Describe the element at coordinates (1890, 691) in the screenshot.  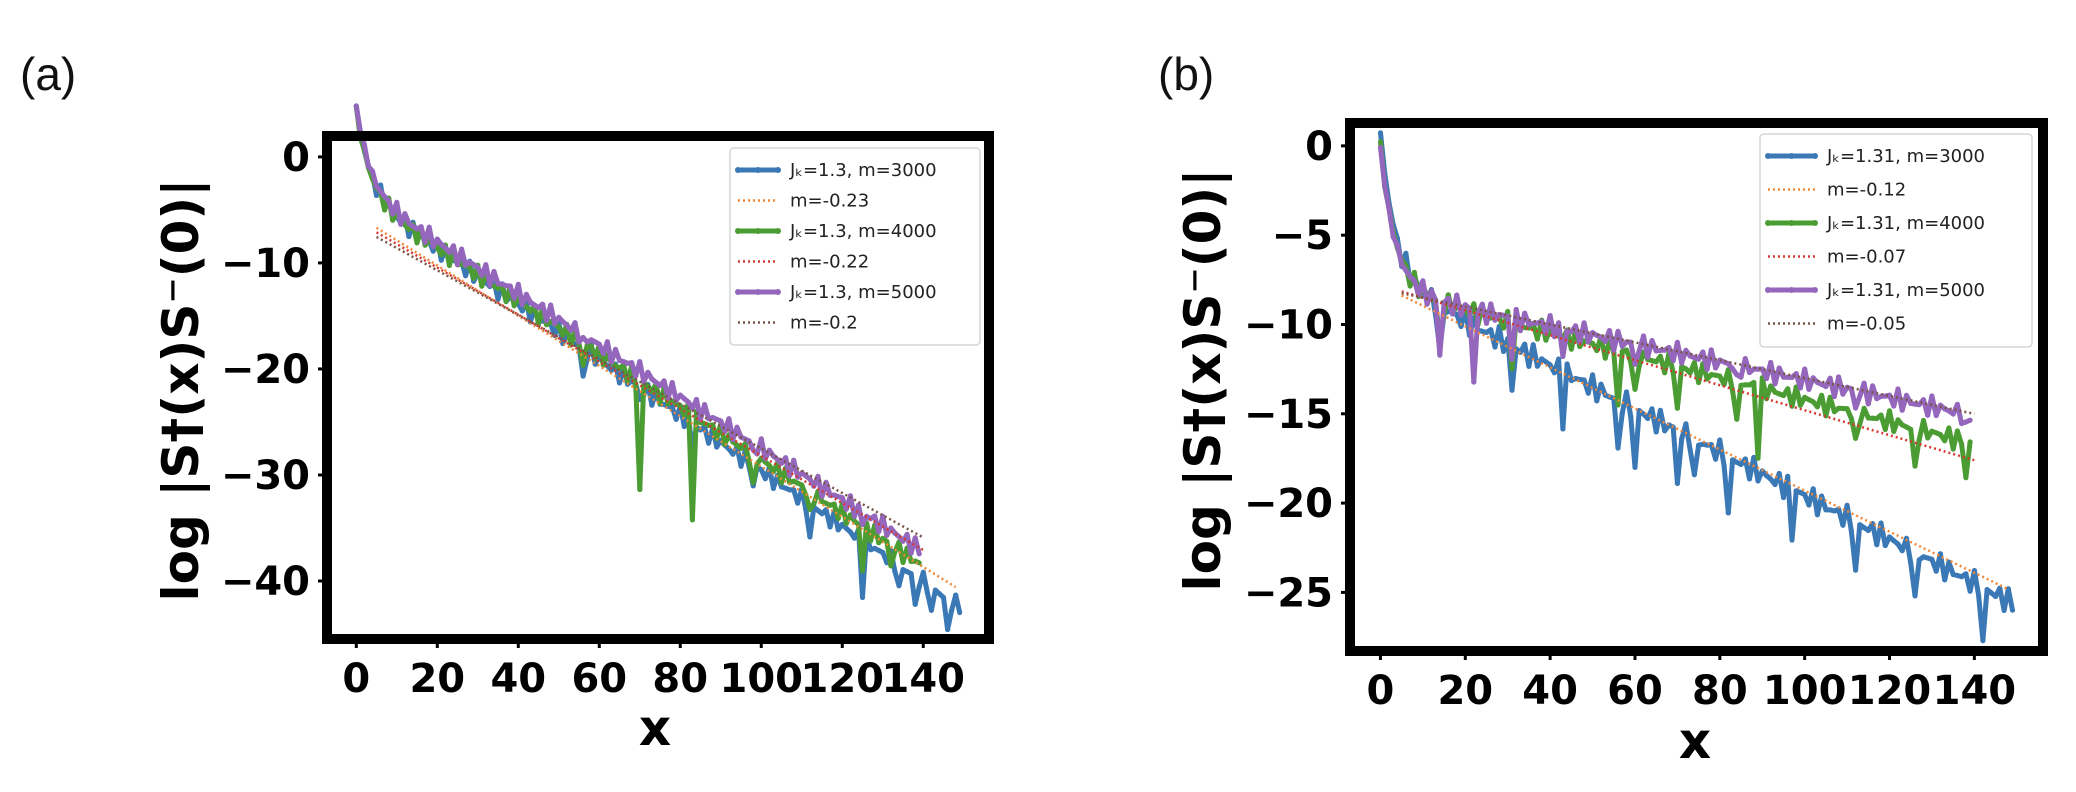
I see `xtick-label: 120` at that location.